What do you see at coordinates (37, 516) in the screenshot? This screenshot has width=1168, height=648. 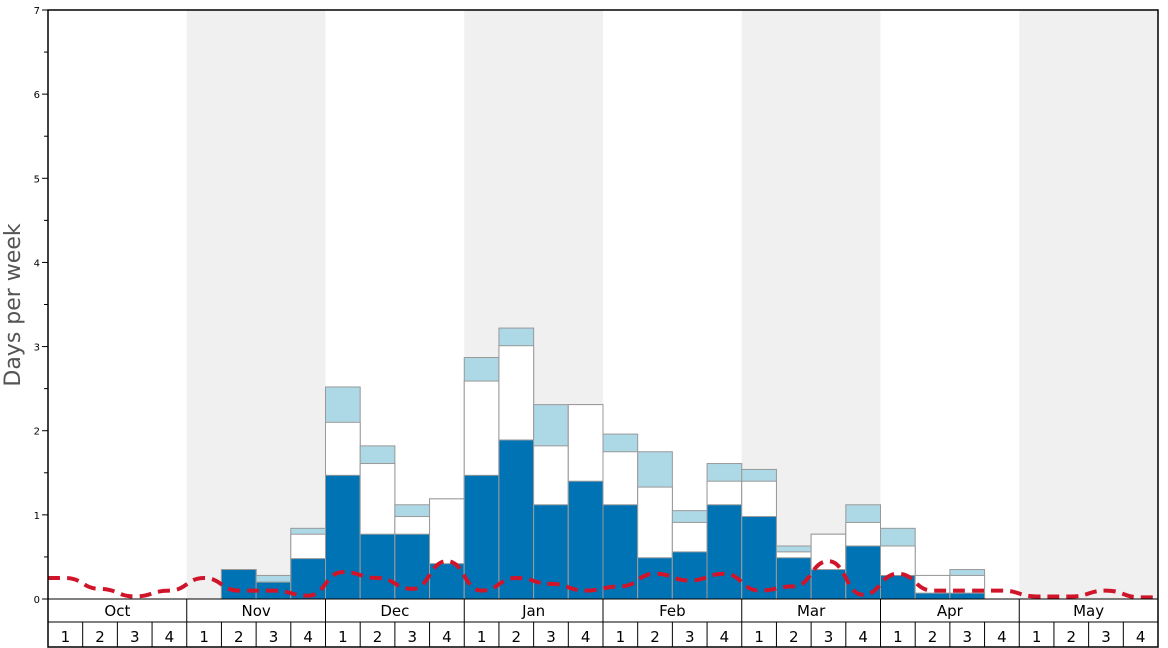 I see `y-tick-label: 1` at bounding box center [37, 516].